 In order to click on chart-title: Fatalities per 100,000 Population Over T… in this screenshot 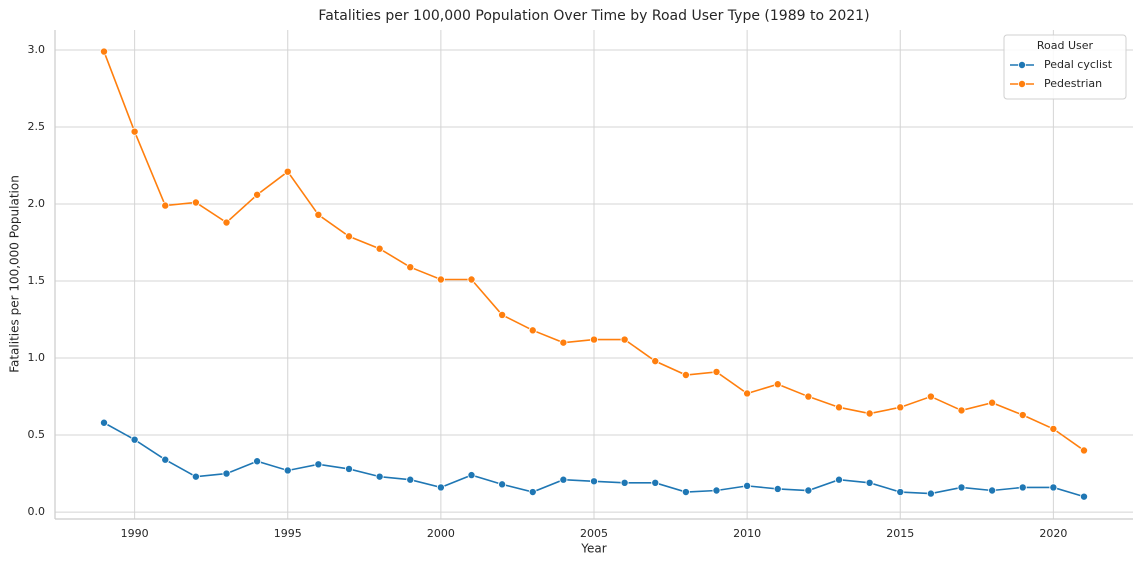, I will do `click(593, 16)`.